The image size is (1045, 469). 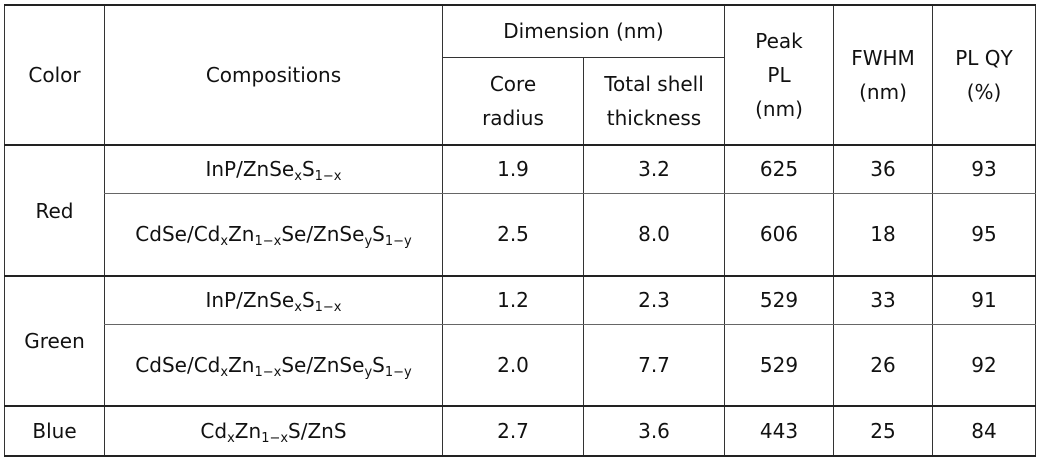 What do you see at coordinates (654, 101) in the screenshot?
I see `header-total-shell-thickness: Total shell thickness` at bounding box center [654, 101].